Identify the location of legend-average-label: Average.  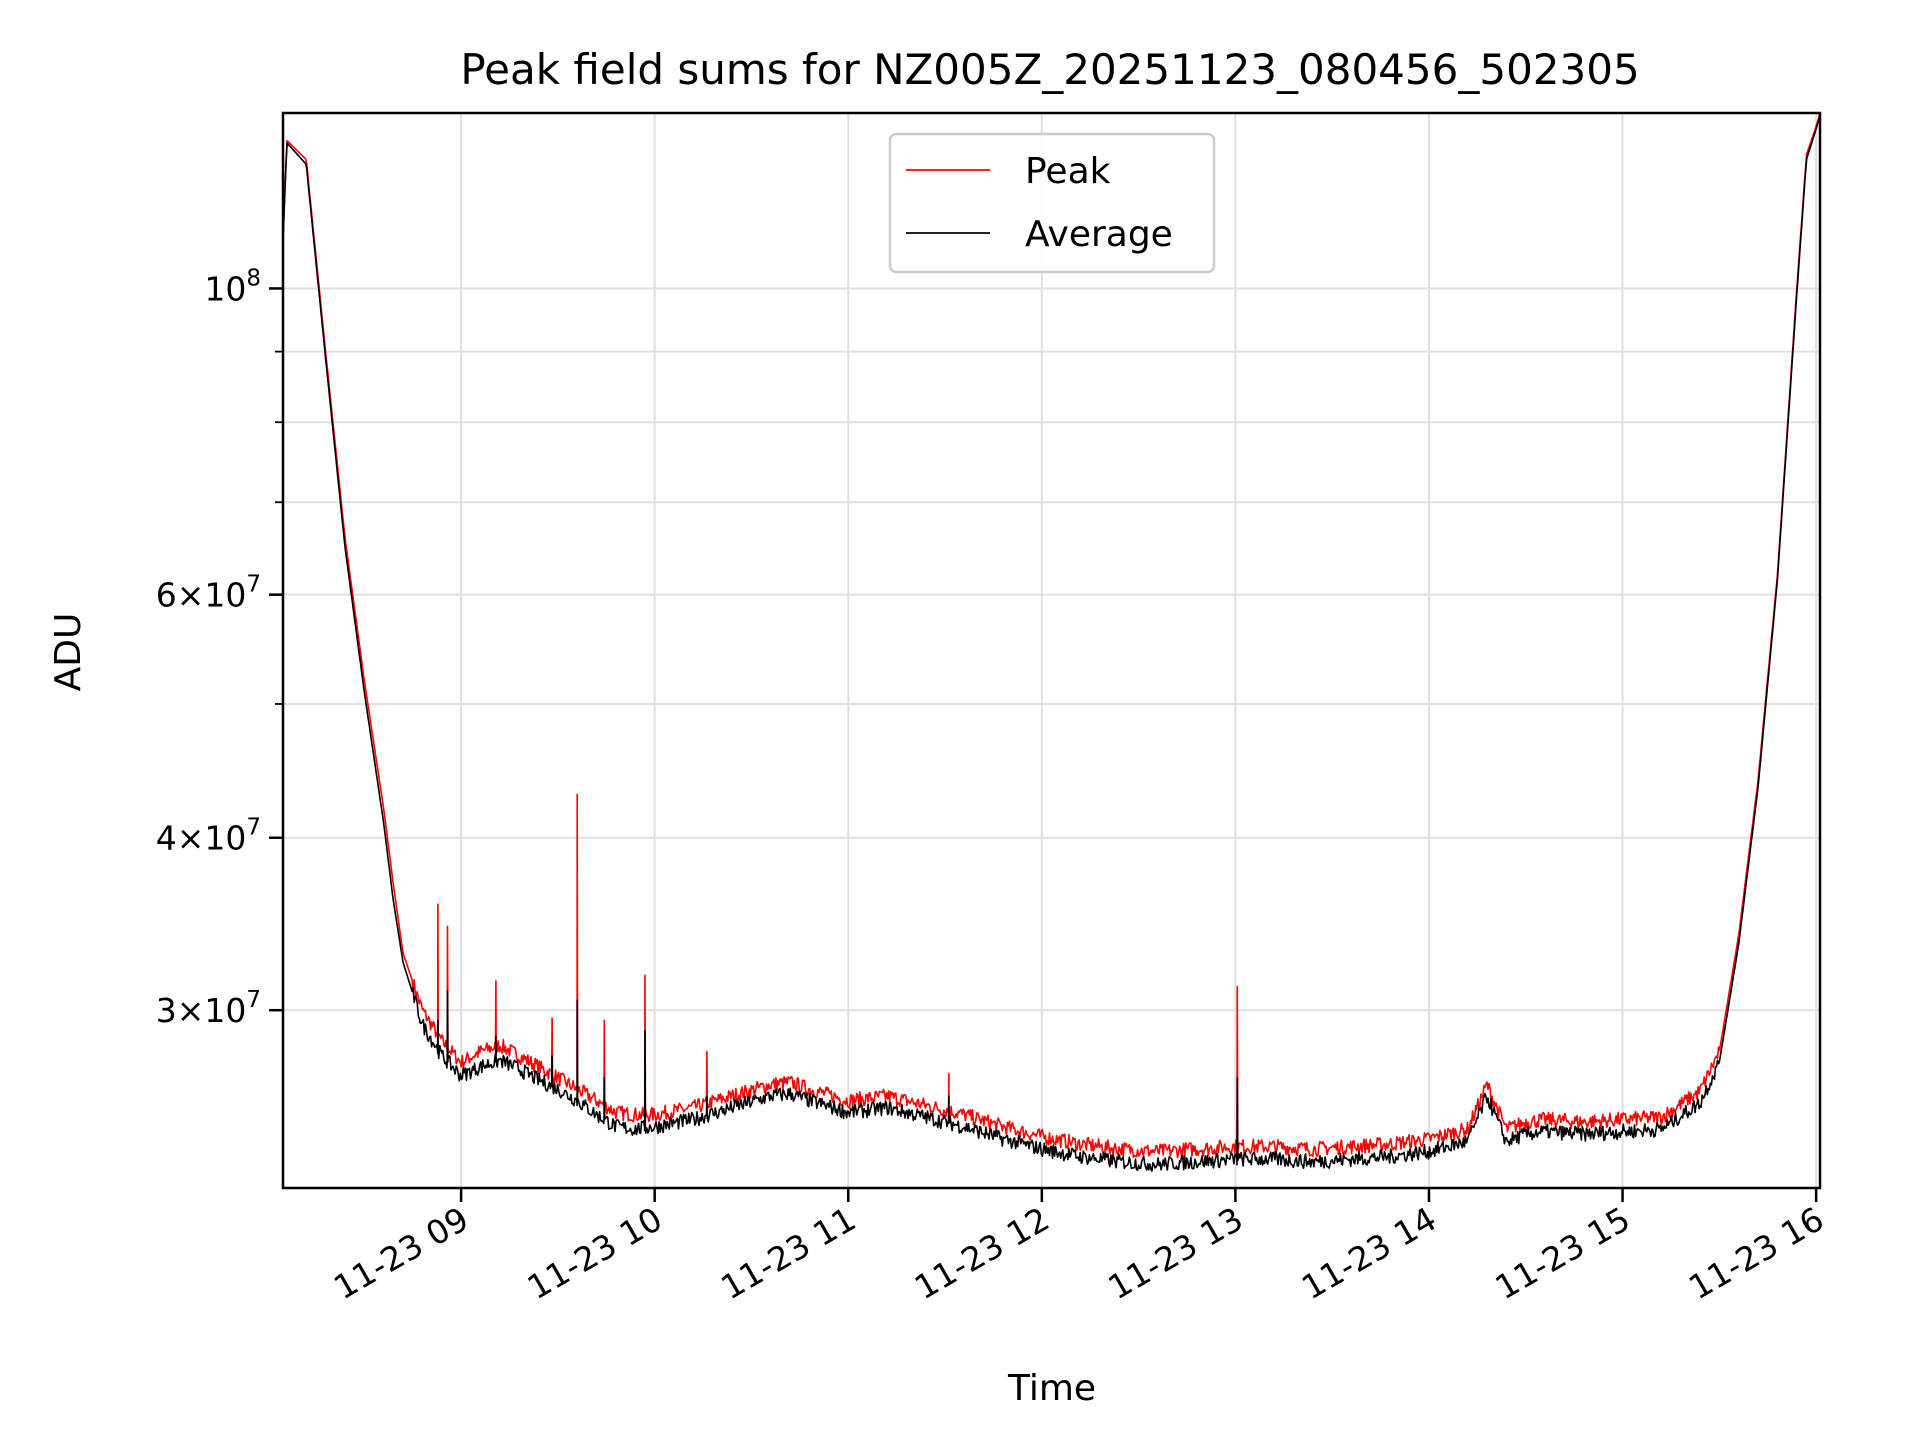
(1099, 234).